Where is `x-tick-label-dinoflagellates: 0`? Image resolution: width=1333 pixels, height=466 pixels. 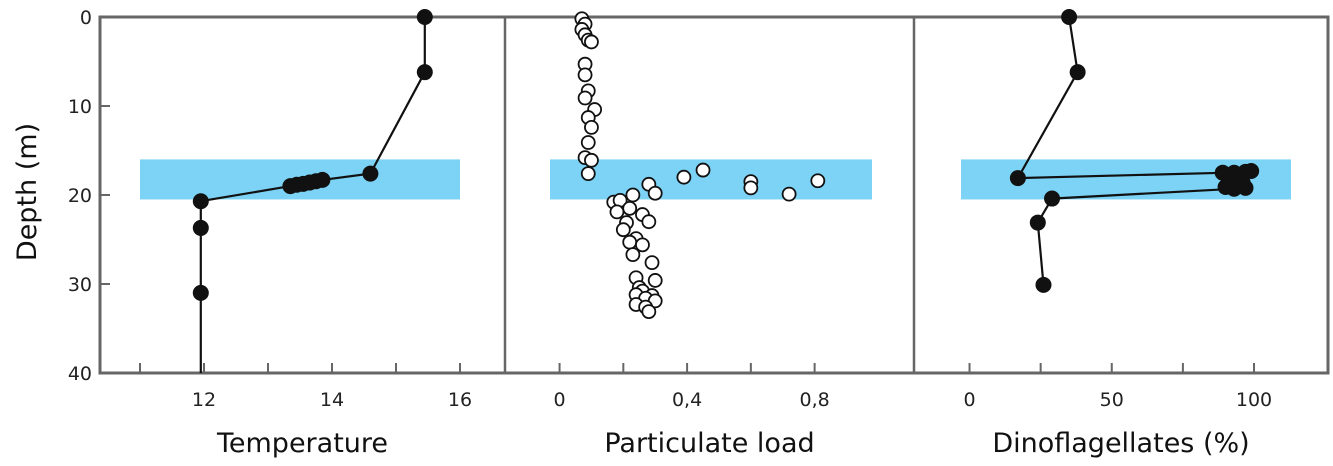
x-tick-label-dinoflagellates: 0 is located at coordinates (969, 400).